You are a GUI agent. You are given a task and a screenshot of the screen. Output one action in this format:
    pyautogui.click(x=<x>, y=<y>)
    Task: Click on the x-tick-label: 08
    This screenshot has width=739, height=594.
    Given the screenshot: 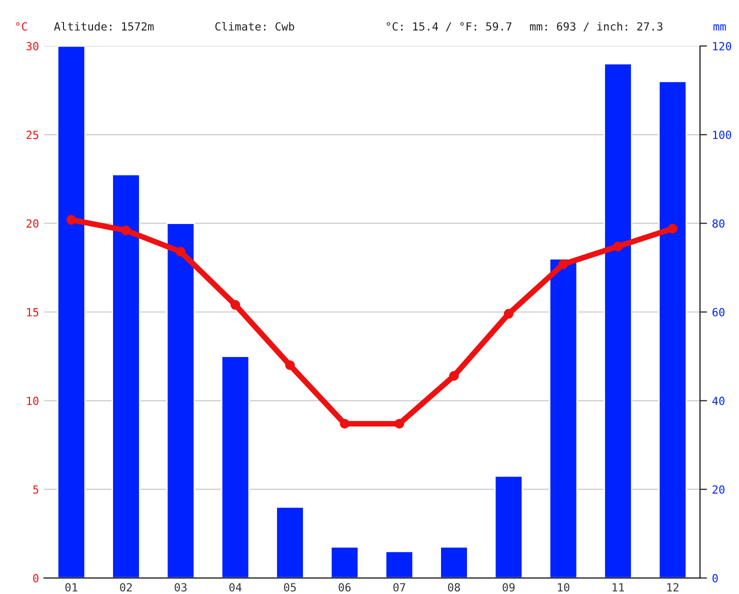 What is the action you would take?
    pyautogui.click(x=454, y=587)
    